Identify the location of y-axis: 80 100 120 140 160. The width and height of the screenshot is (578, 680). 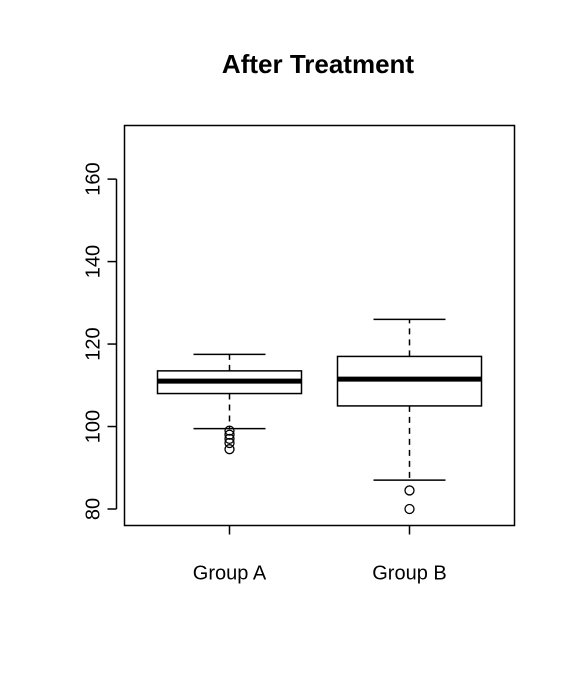
(100, 341).